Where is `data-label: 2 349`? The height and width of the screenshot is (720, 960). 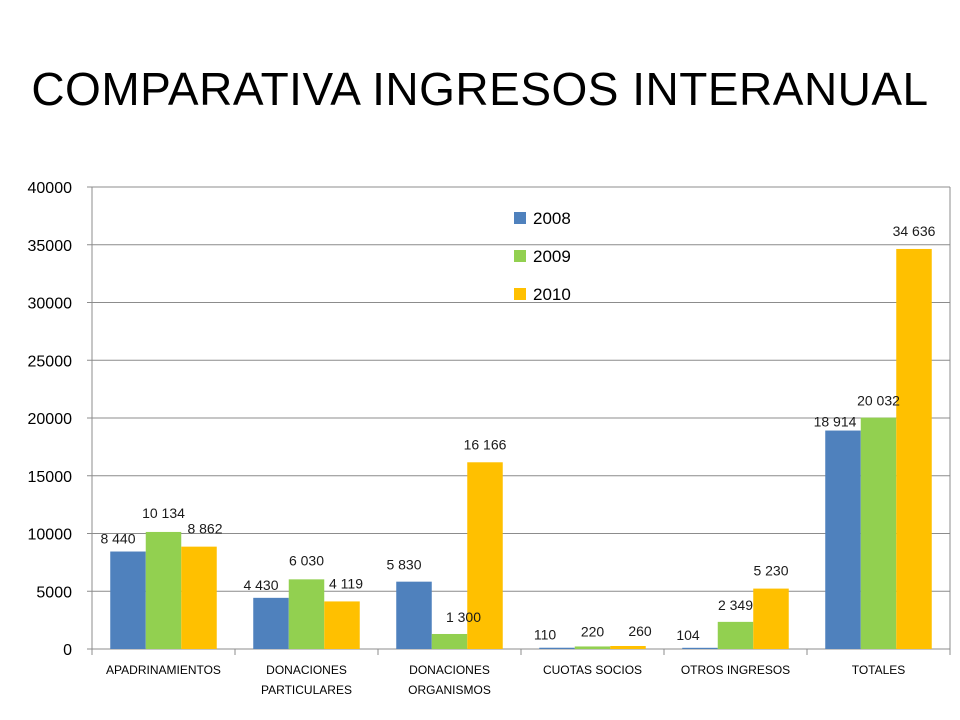 data-label: 2 349 is located at coordinates (735, 605).